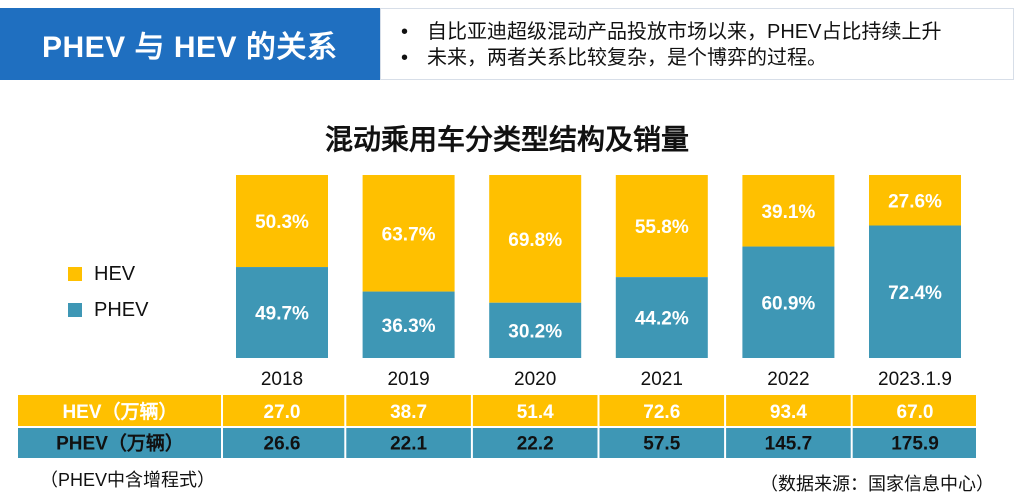 This screenshot has height=500, width=1014. What do you see at coordinates (128, 480) in the screenshot?
I see `footnote-left: （PHEV中含增程式）` at bounding box center [128, 480].